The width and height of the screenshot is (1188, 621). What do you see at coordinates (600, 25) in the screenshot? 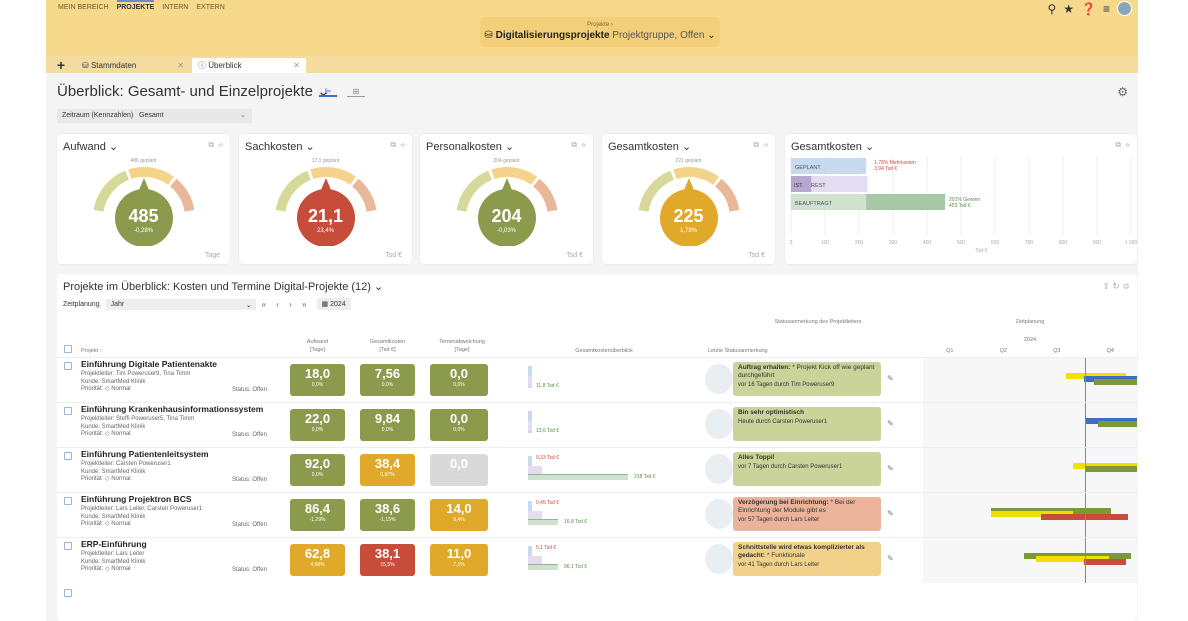
I see `context-breadcrumb: Projekte ›` at bounding box center [600, 25].